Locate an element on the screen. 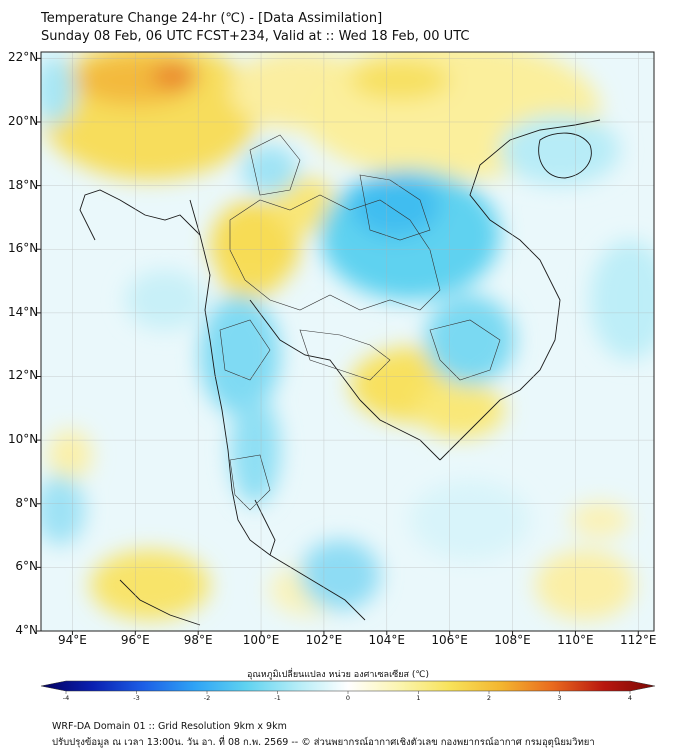 The width and height of the screenshot is (676, 756). colorbar-tick-label: -4 is located at coordinates (66, 698).